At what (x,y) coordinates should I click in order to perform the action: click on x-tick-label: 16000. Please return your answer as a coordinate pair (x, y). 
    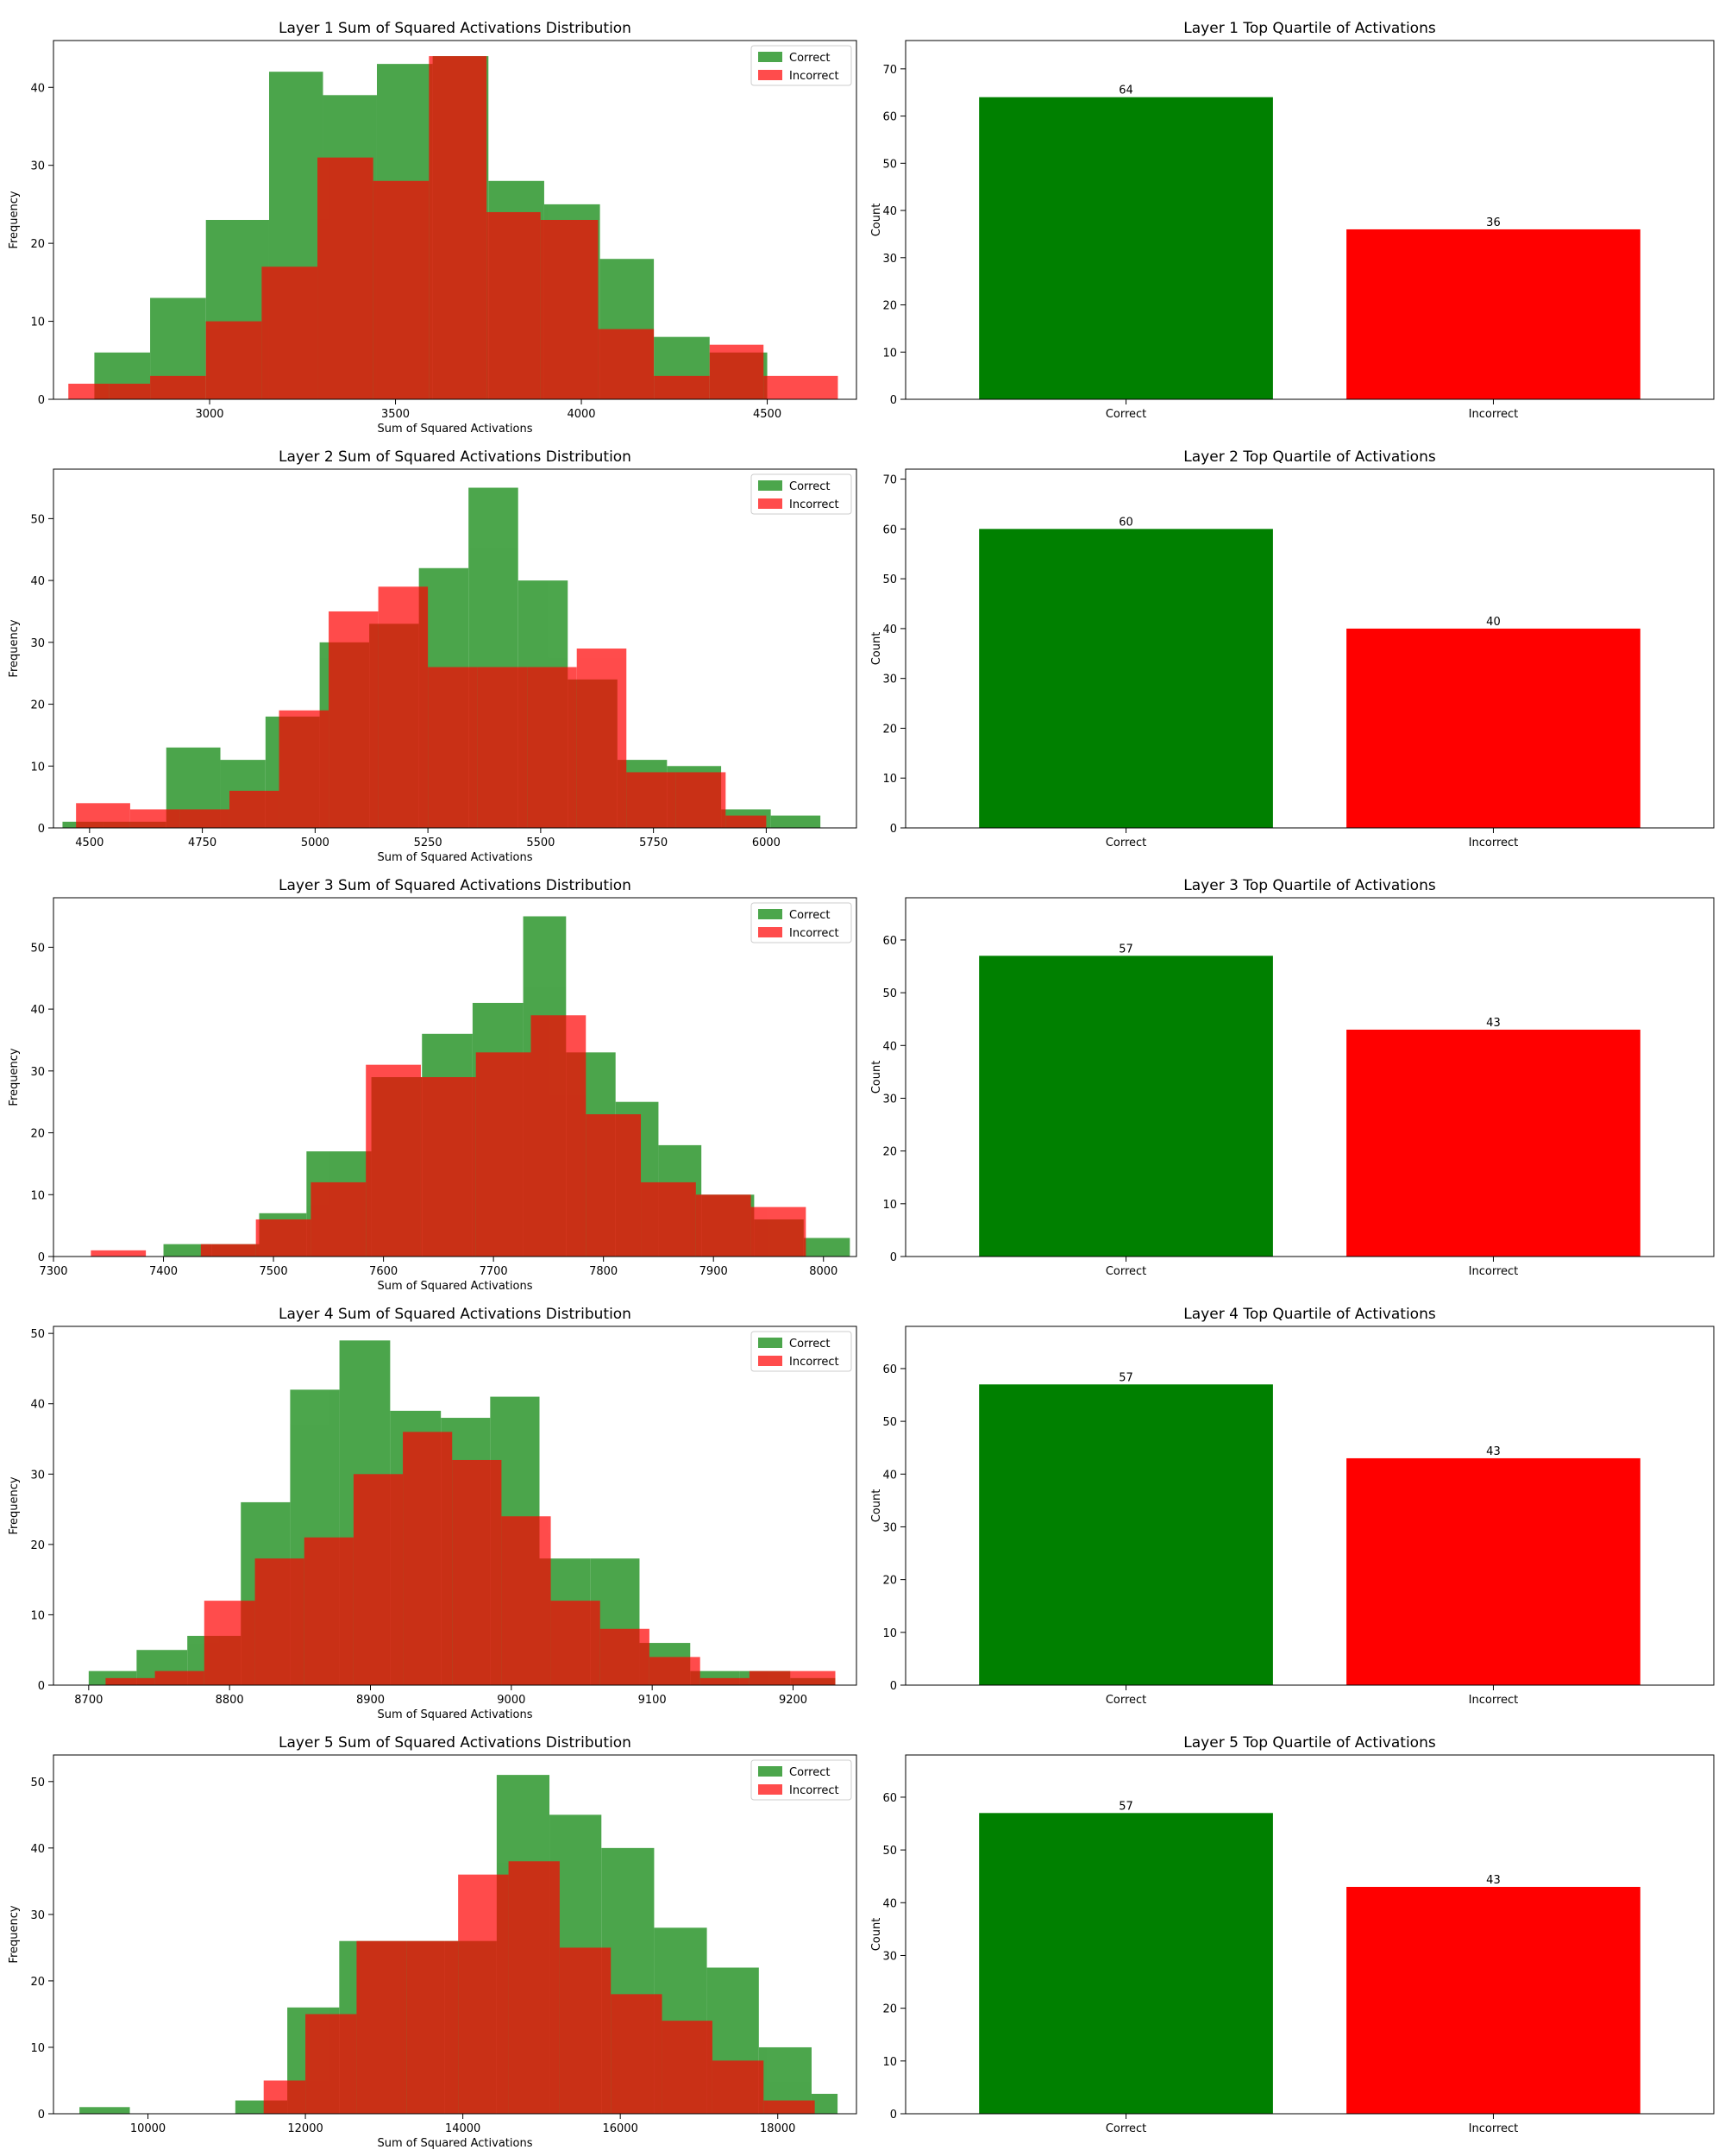
    Looking at the image, I should click on (619, 2128).